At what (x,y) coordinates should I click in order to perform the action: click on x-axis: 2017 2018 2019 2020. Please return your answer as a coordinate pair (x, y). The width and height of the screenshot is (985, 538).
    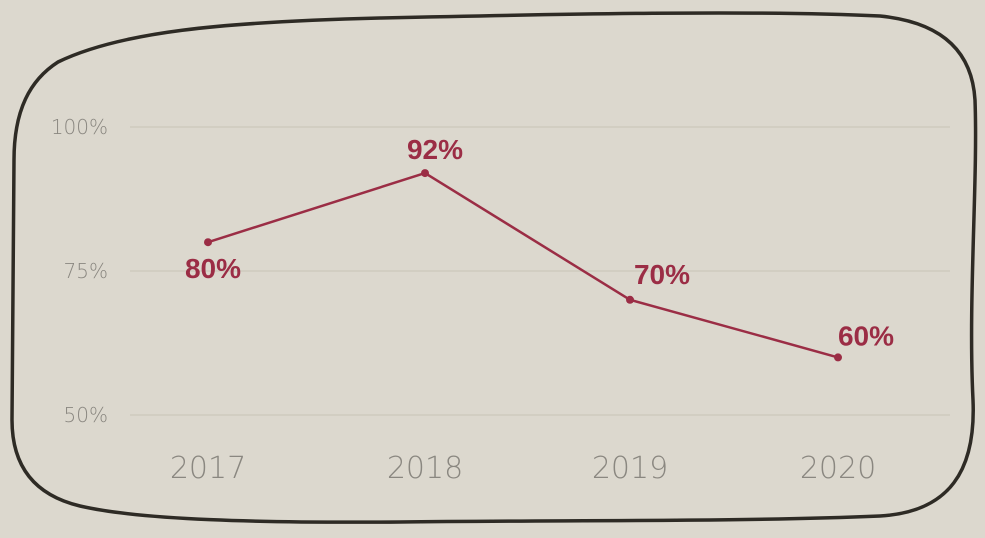
    Looking at the image, I should click on (523, 468).